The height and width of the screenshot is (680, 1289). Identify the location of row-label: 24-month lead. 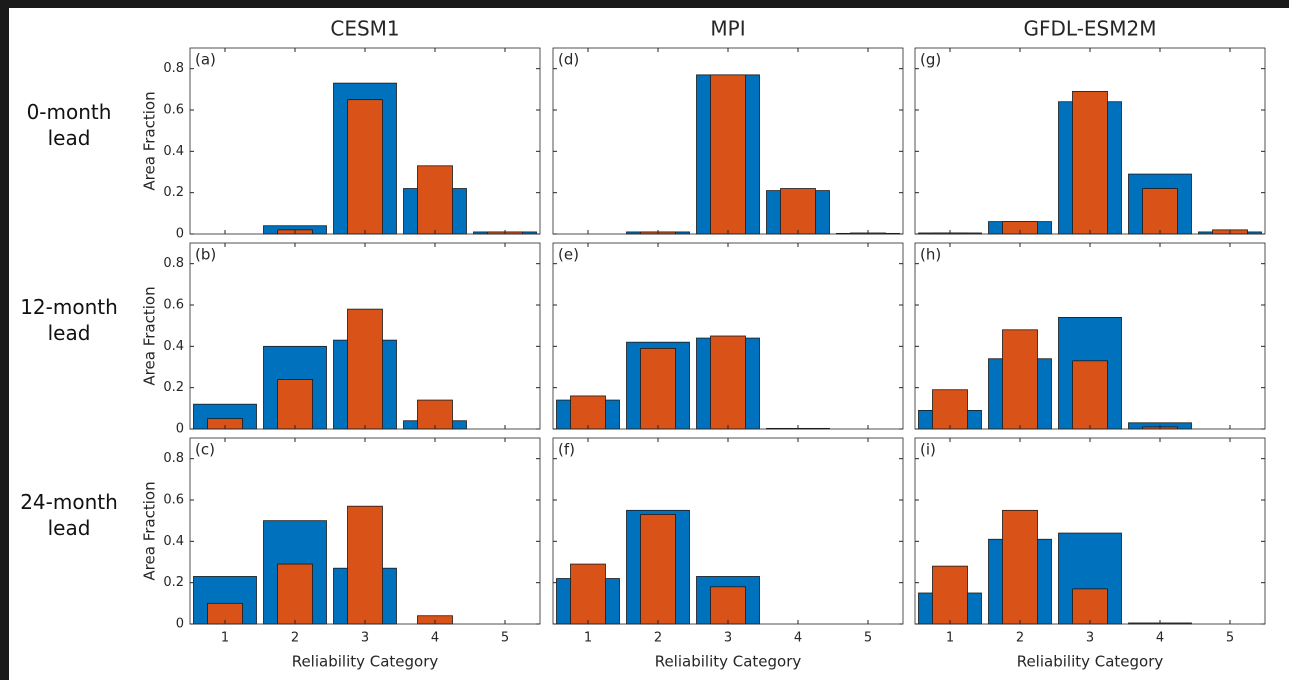
(69, 515).